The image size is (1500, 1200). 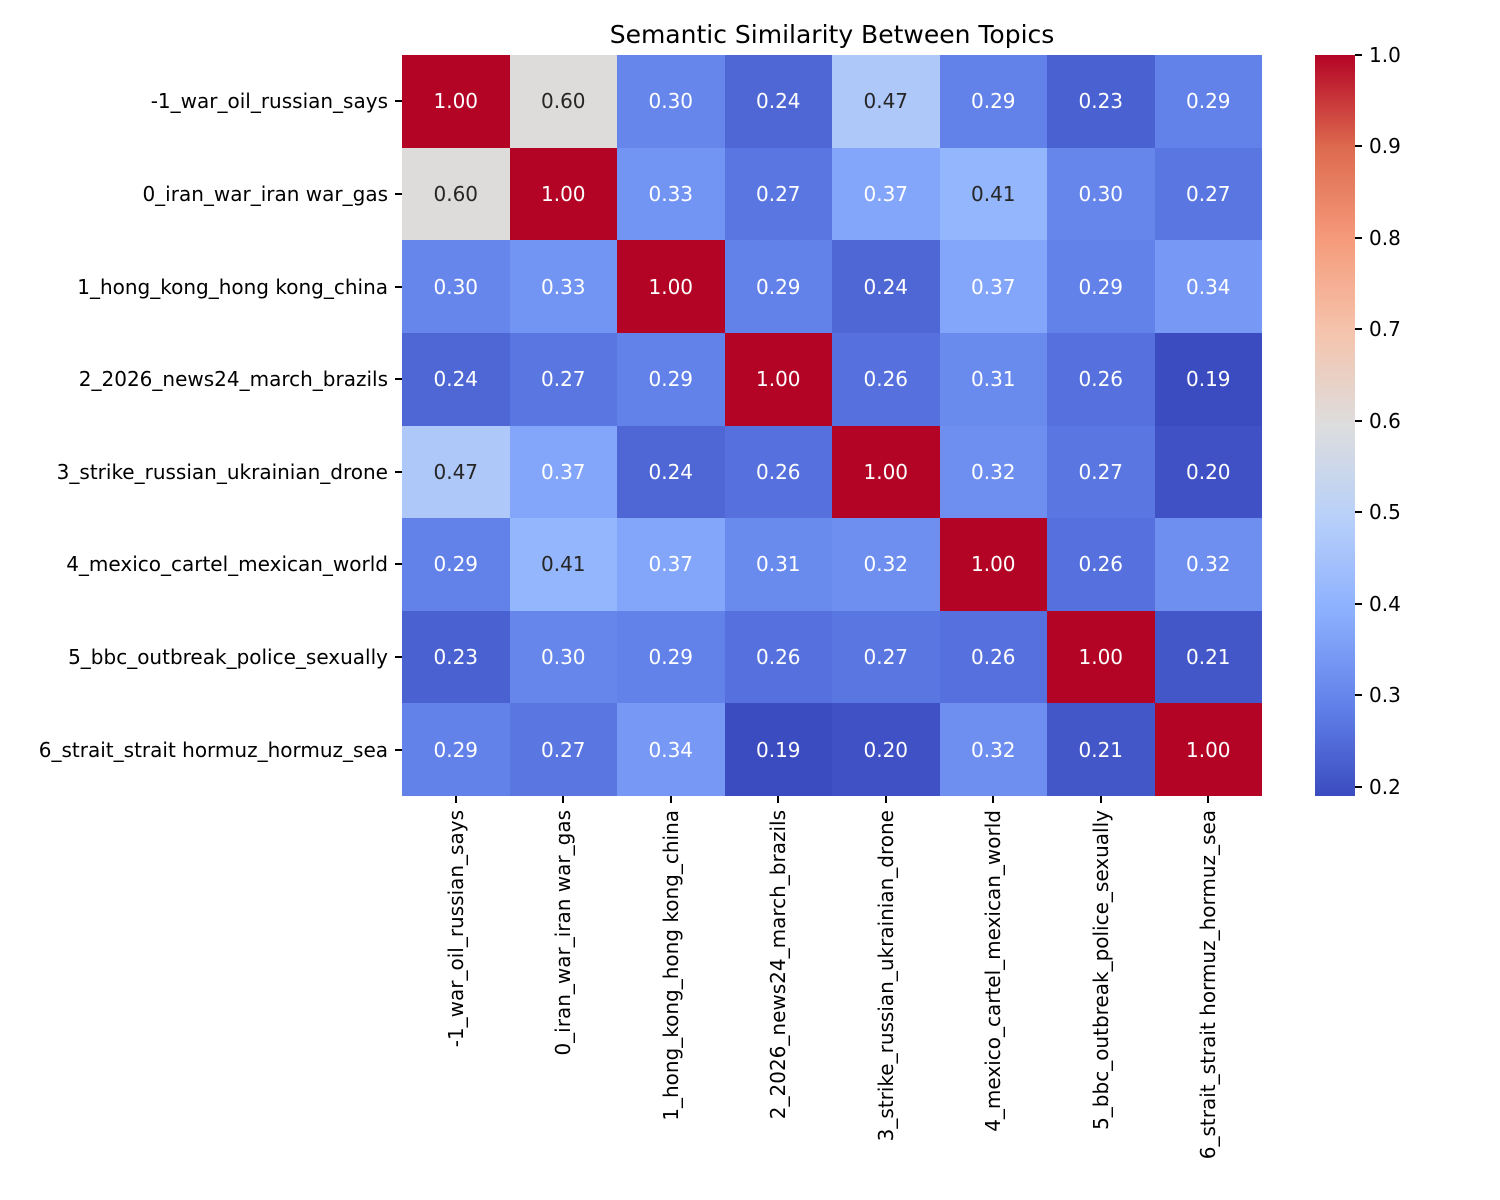 What do you see at coordinates (1385, 329) in the screenshot?
I see `colorbar-tick-label: 0.7` at bounding box center [1385, 329].